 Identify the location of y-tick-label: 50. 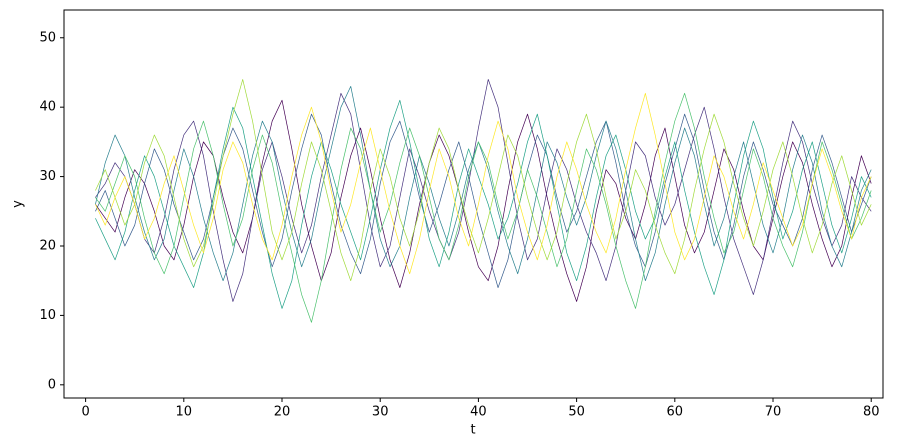
(47, 37).